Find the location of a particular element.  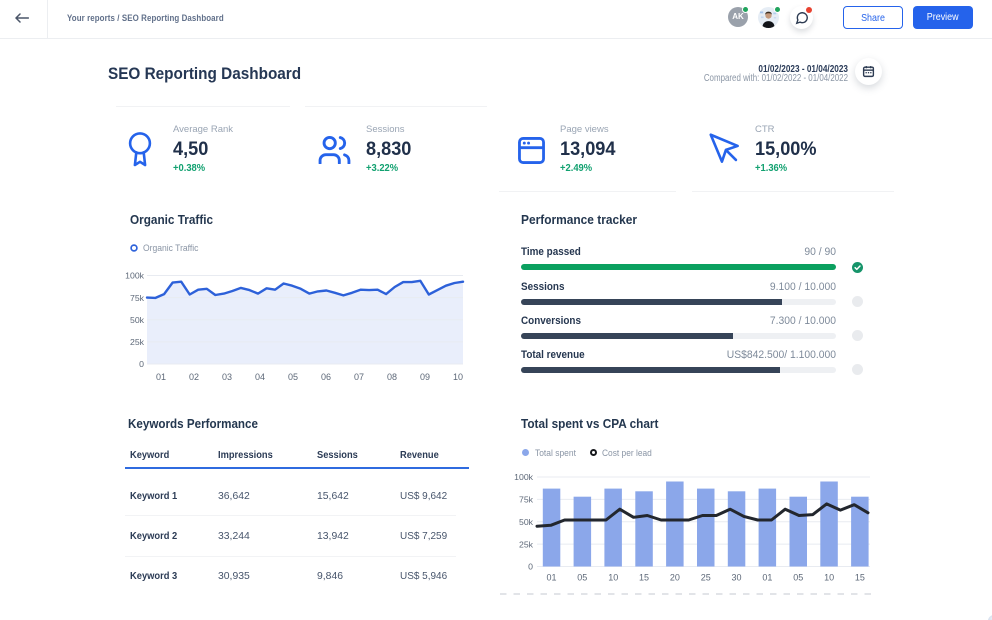

svg-text: 08 is located at coordinates (392, 377).